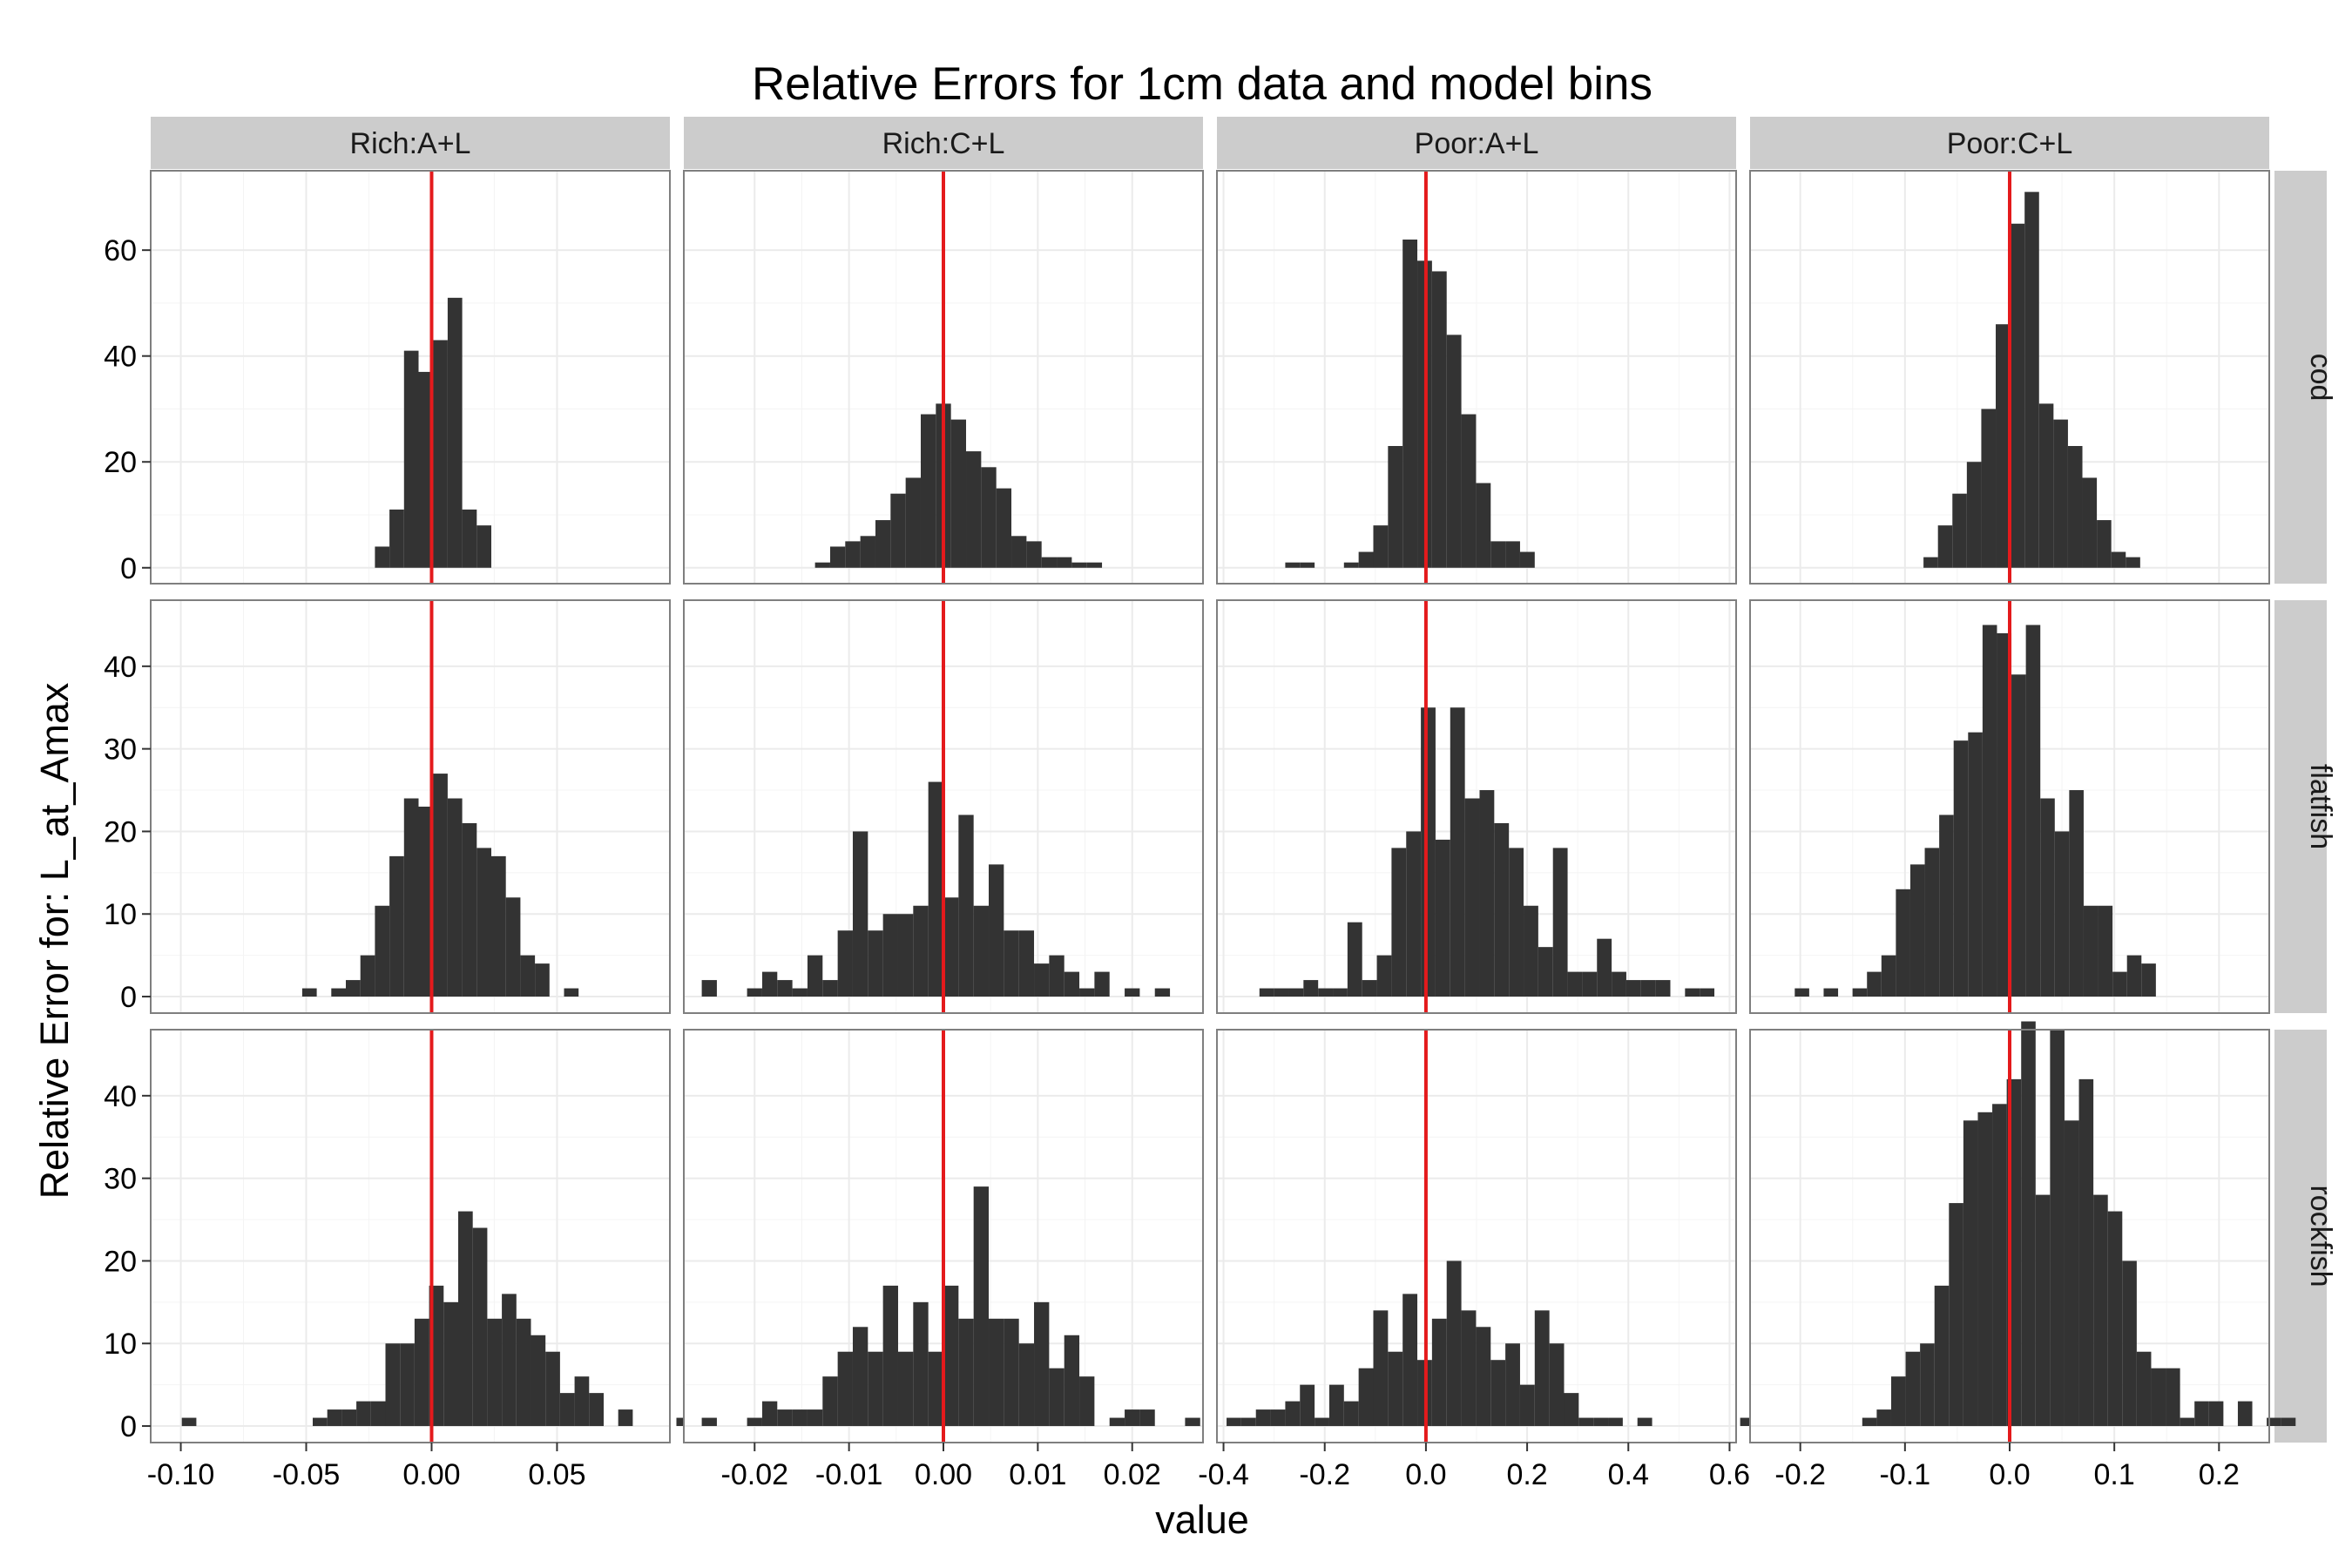 The width and height of the screenshot is (2352, 1568). I want to click on x-tick-label: 0.01, so click(1037, 1474).